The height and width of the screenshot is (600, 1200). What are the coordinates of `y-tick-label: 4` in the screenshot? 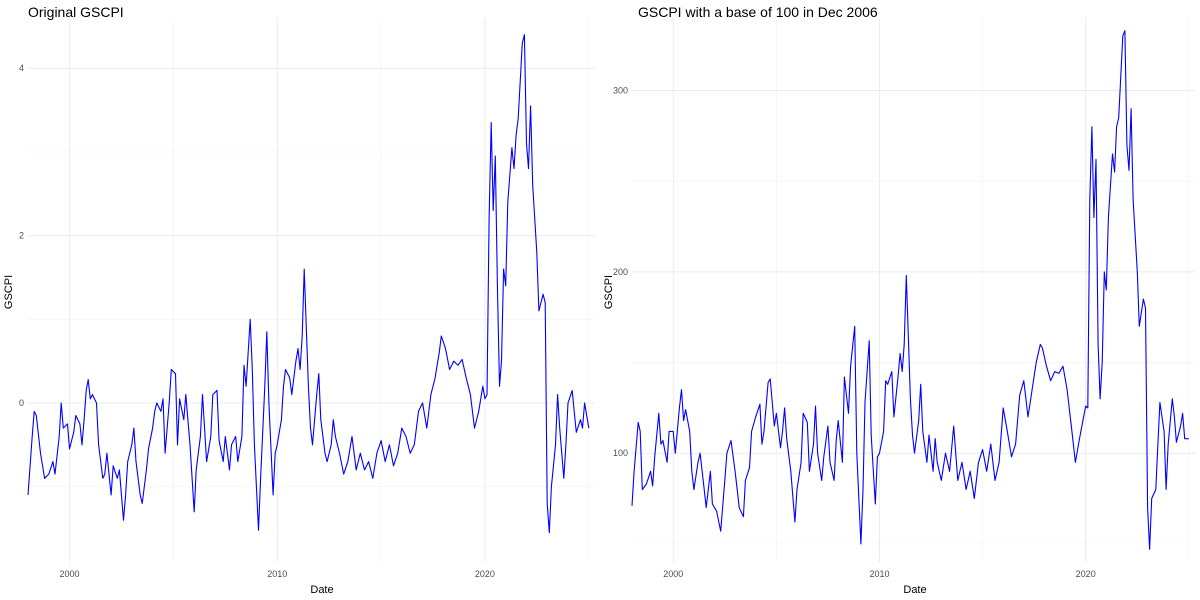 It's located at (21, 68).